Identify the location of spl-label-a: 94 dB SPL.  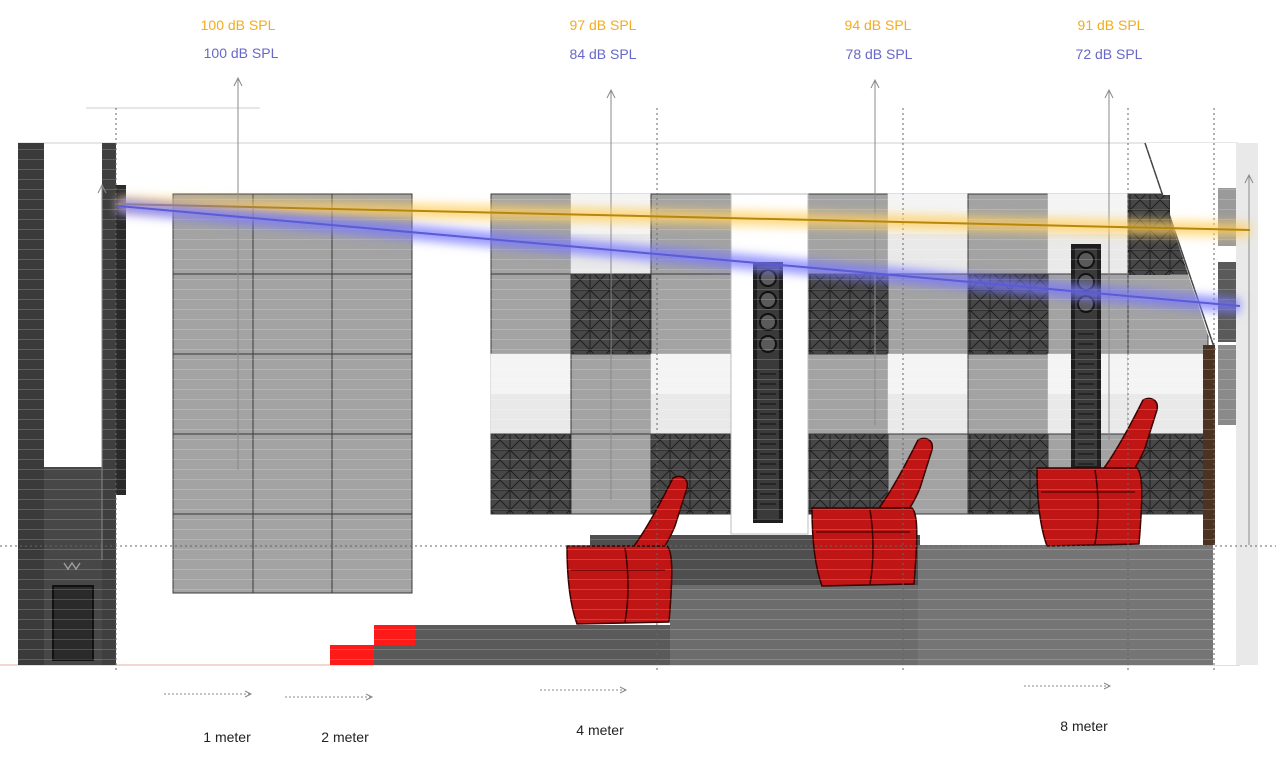
(878, 25).